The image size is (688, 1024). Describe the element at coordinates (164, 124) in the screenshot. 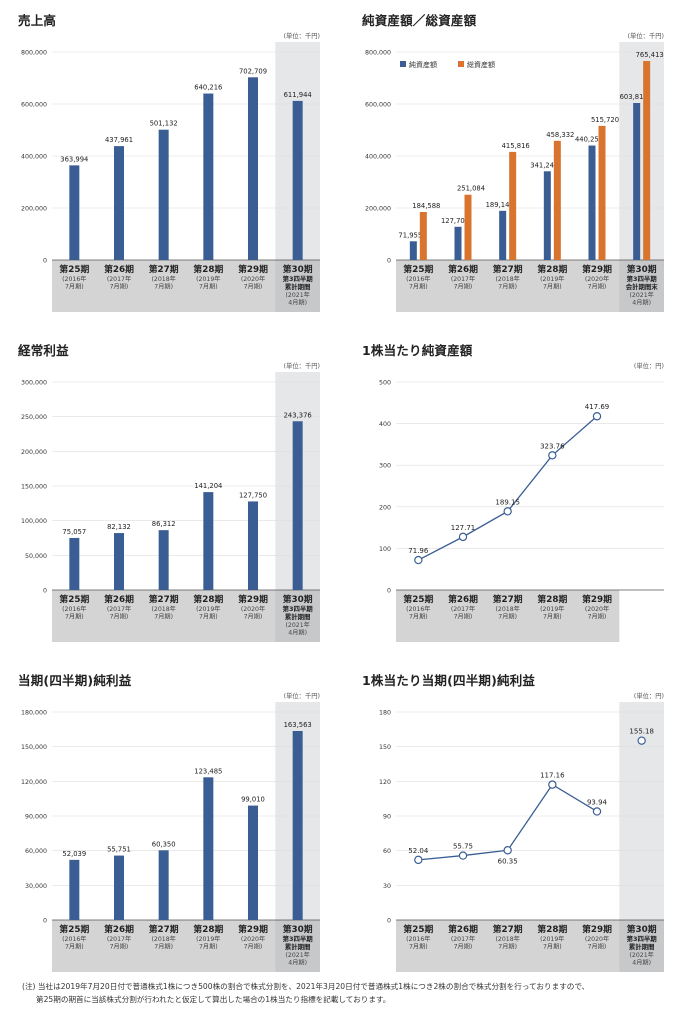

I see `data-label: 501,132` at that location.